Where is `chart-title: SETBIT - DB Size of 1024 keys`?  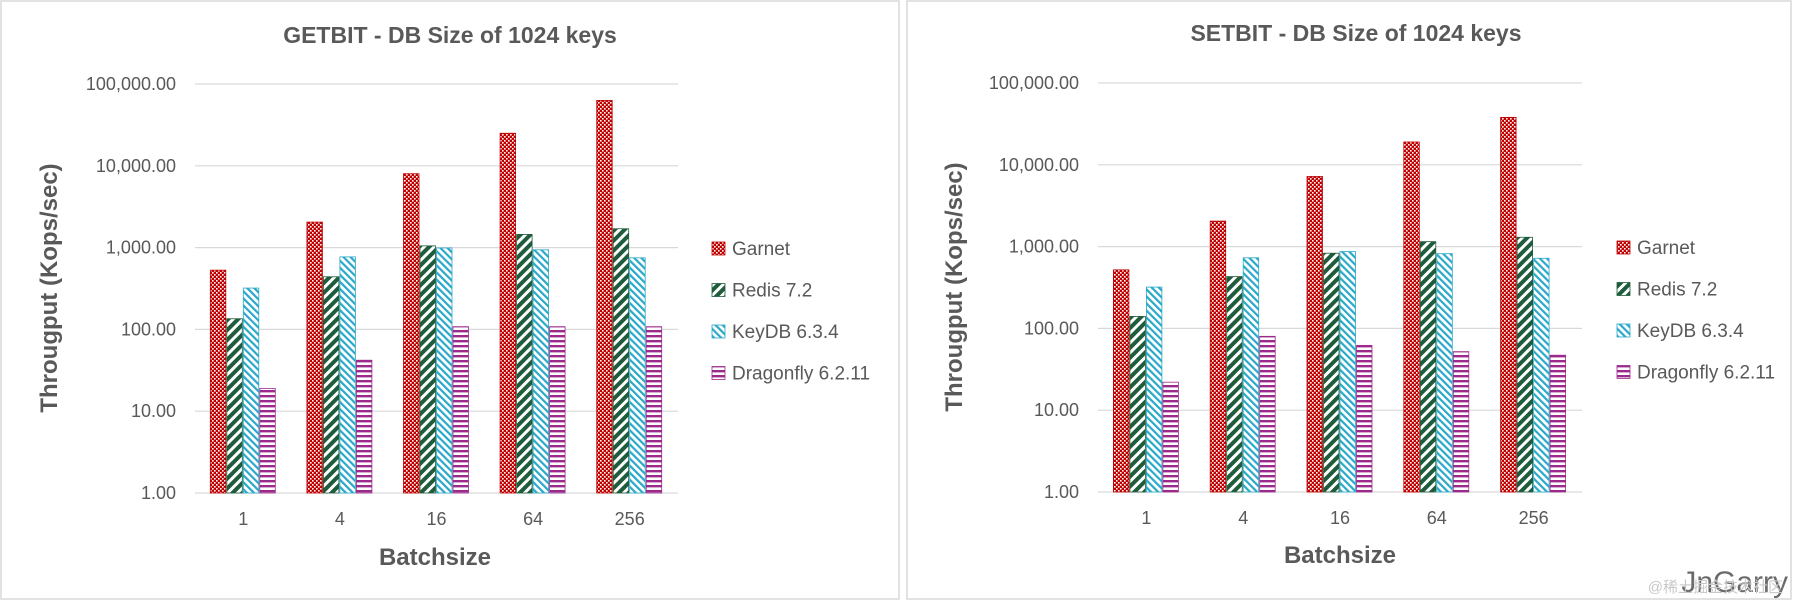 chart-title: SETBIT - DB Size of 1024 keys is located at coordinates (1355, 33).